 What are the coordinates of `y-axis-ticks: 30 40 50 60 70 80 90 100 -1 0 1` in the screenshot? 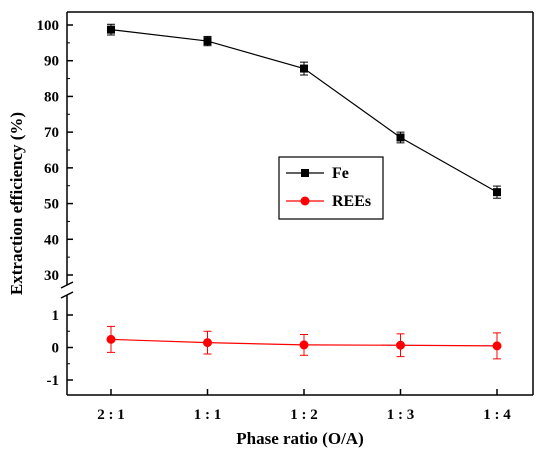 It's located at (55, 203).